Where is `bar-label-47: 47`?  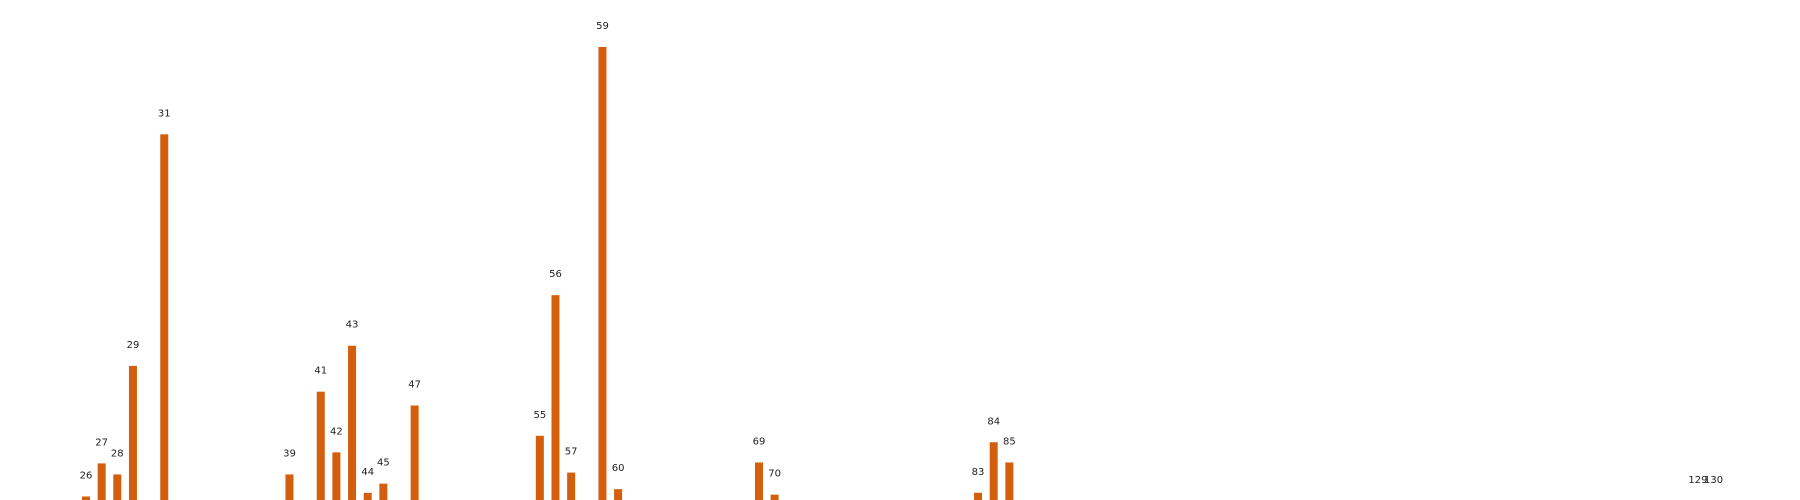
bar-label-47: 47 is located at coordinates (414, 384).